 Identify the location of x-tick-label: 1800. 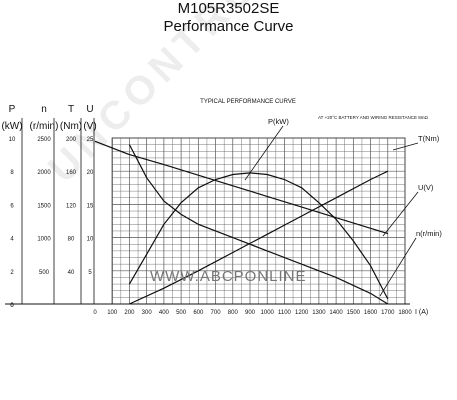
(405, 313).